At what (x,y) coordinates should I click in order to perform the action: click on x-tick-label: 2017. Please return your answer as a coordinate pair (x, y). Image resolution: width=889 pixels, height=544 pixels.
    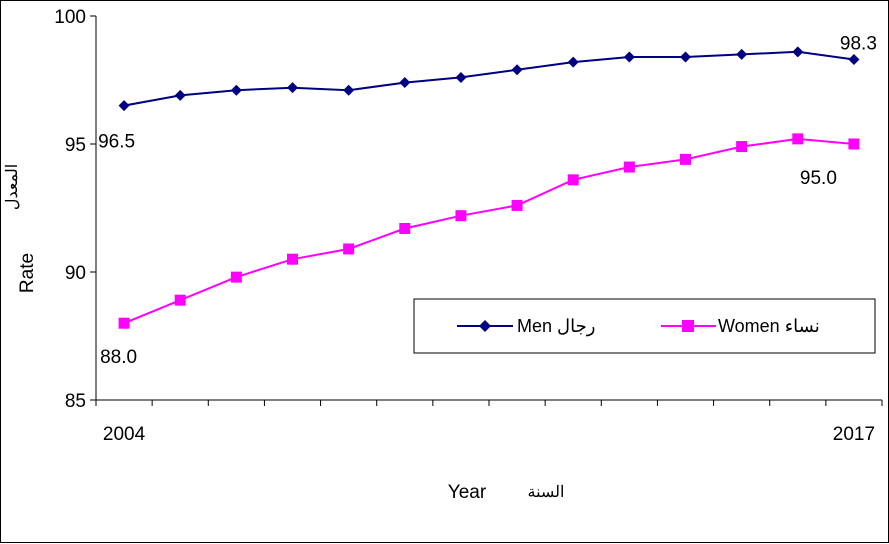
    Looking at the image, I should click on (854, 434).